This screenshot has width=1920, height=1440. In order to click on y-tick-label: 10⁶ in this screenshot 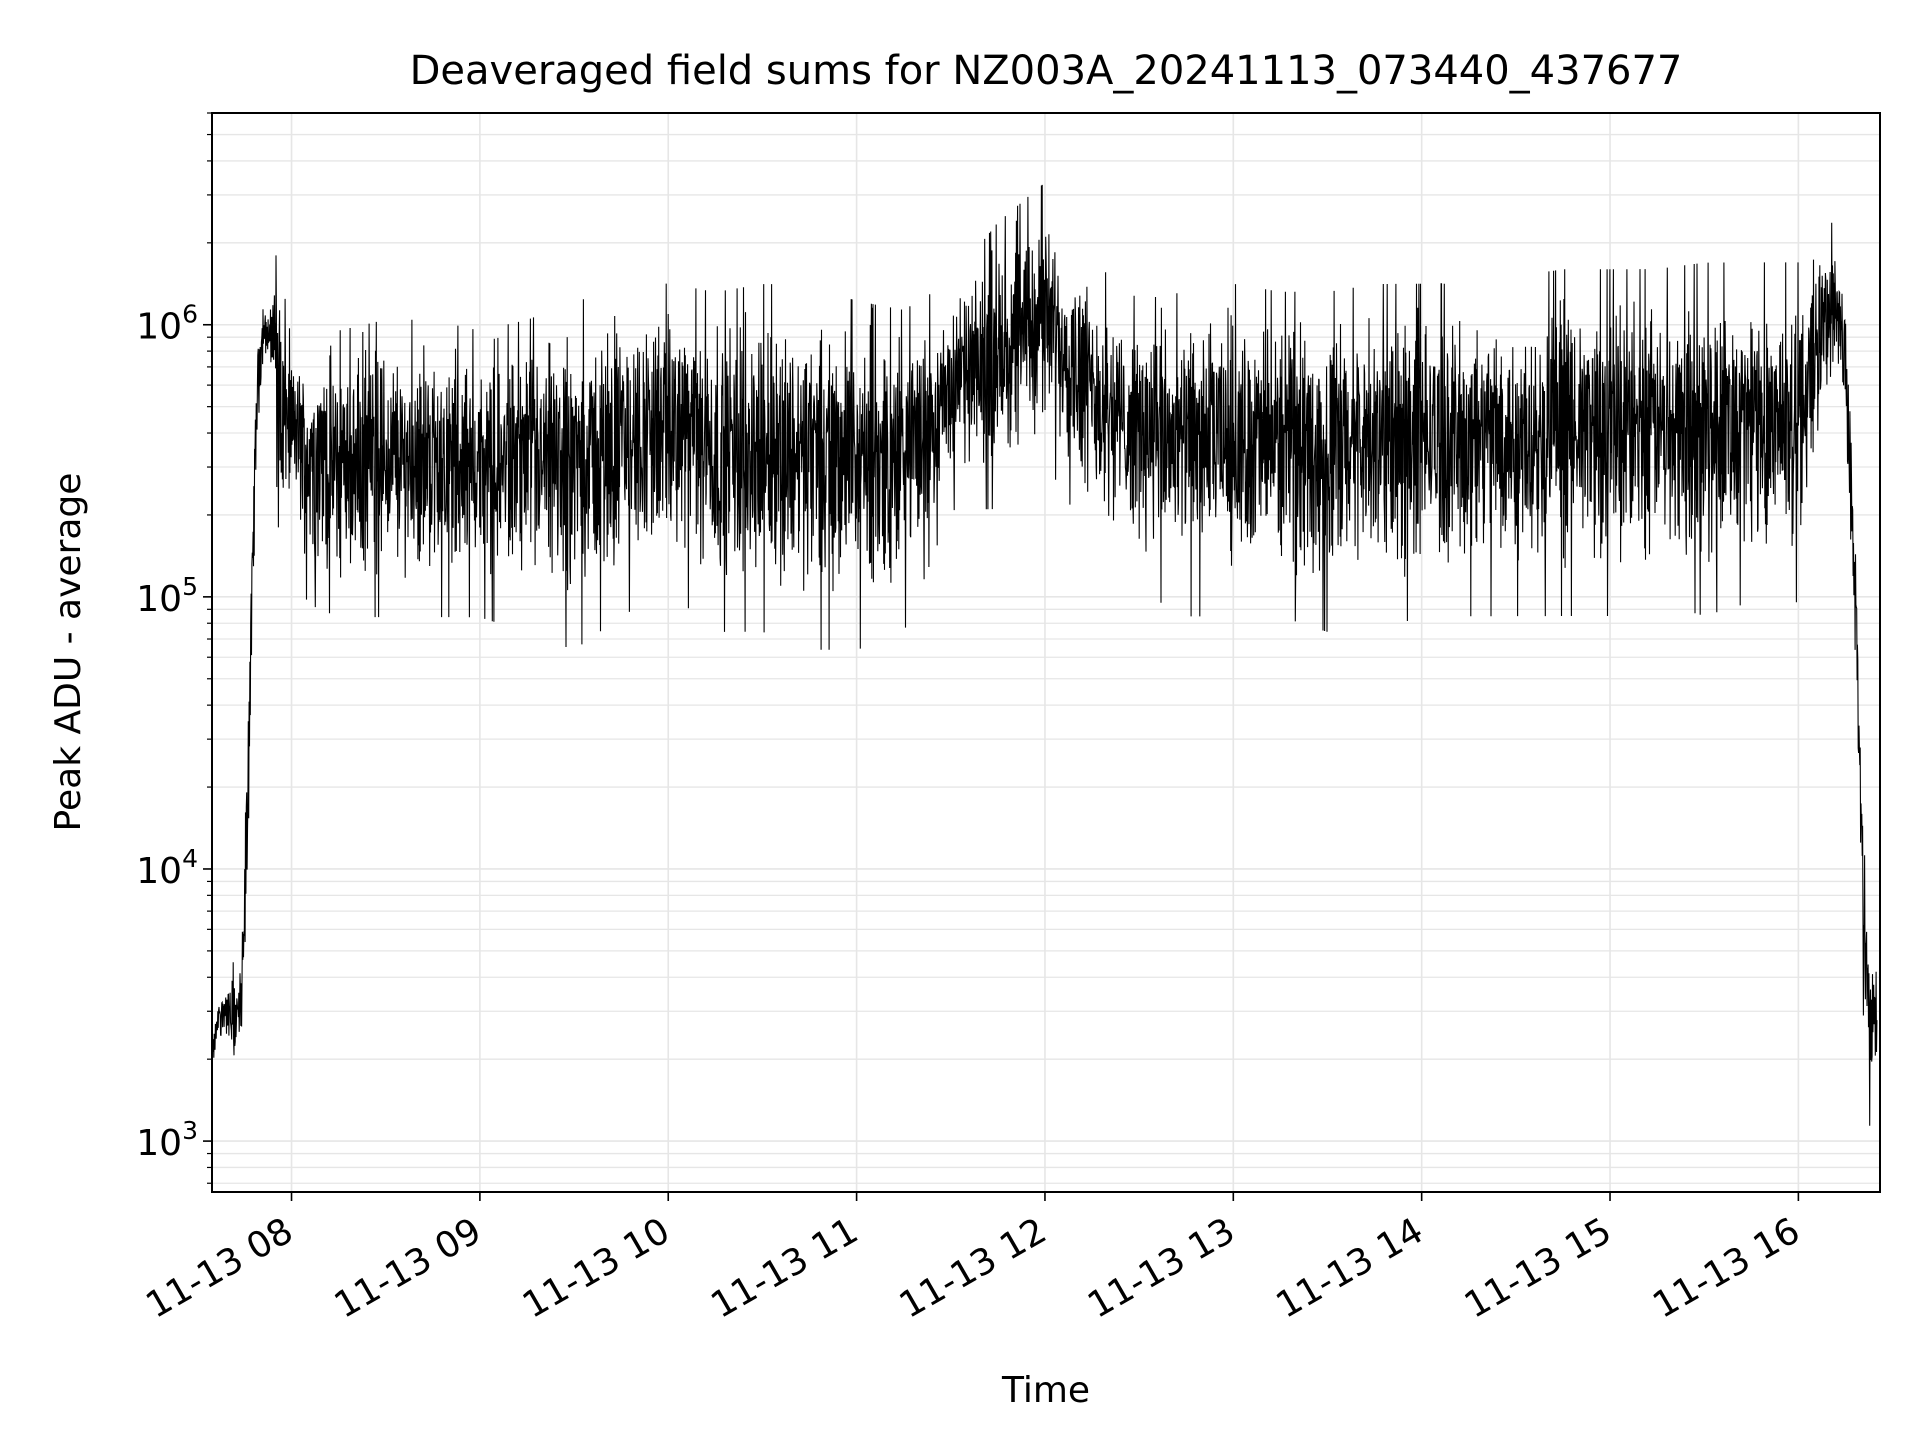, I will do `click(167, 324)`.